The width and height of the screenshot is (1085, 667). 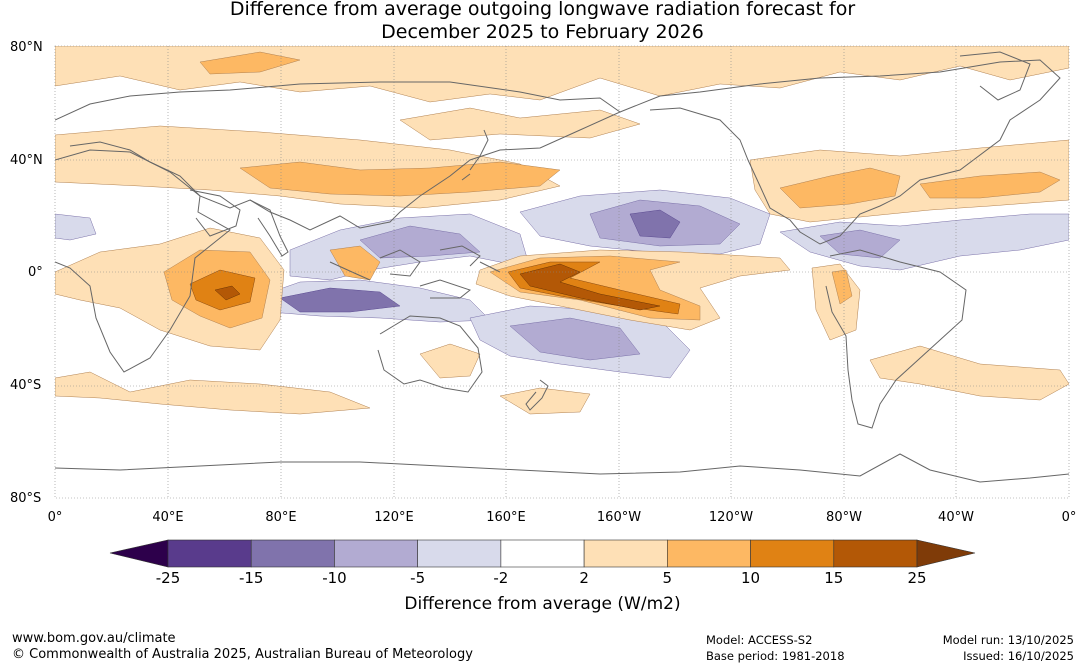 I want to click on anomaly-region-south-pacific-neg2, so click(x=575, y=339).